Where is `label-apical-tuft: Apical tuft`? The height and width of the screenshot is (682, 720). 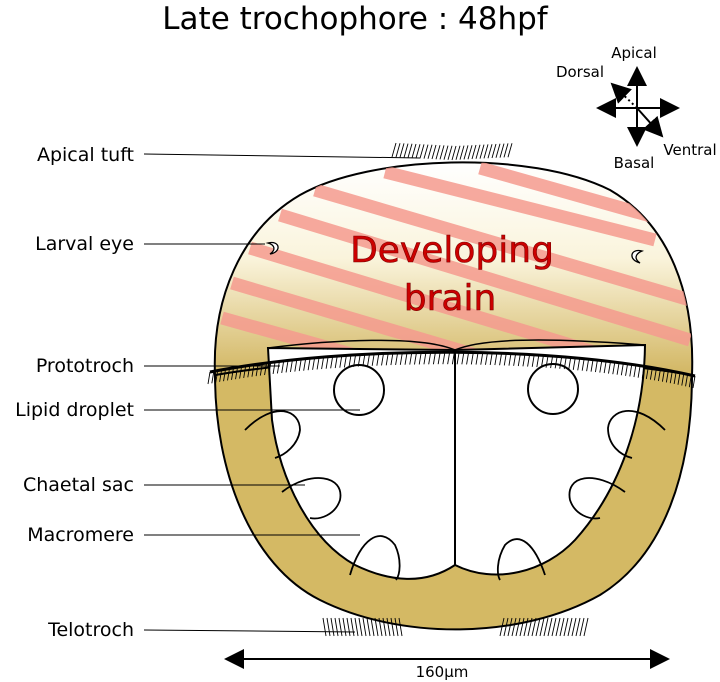 label-apical-tuft: Apical tuft is located at coordinates (85, 155).